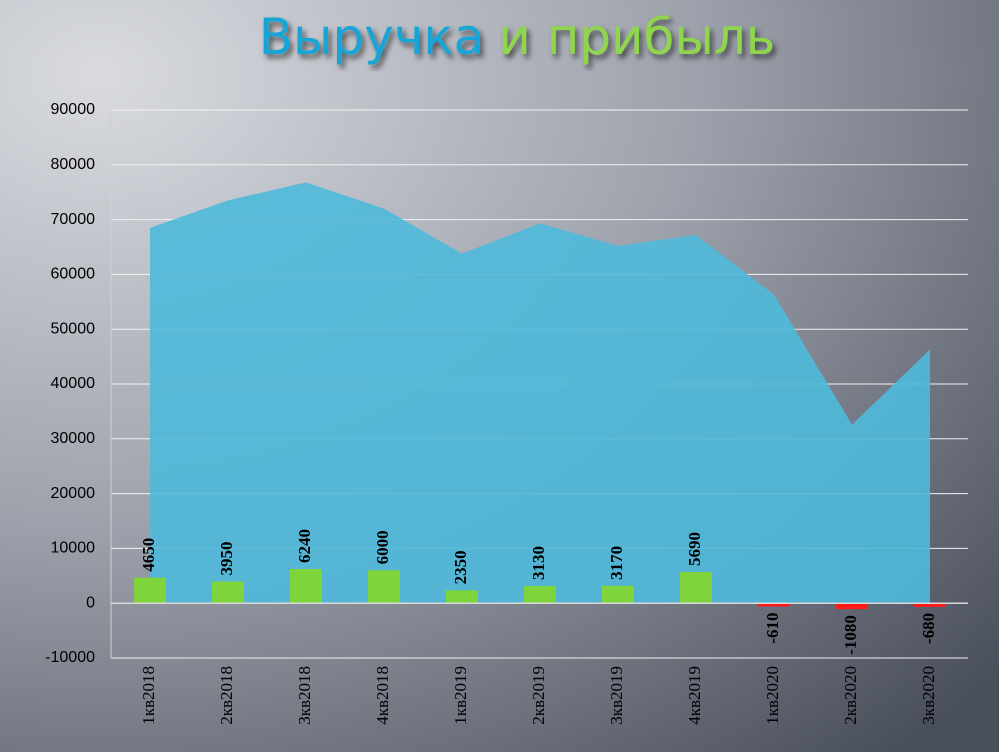 This screenshot has width=999, height=752. Describe the element at coordinates (372, 37) in the screenshot. I see `title-part: Выручка` at that location.